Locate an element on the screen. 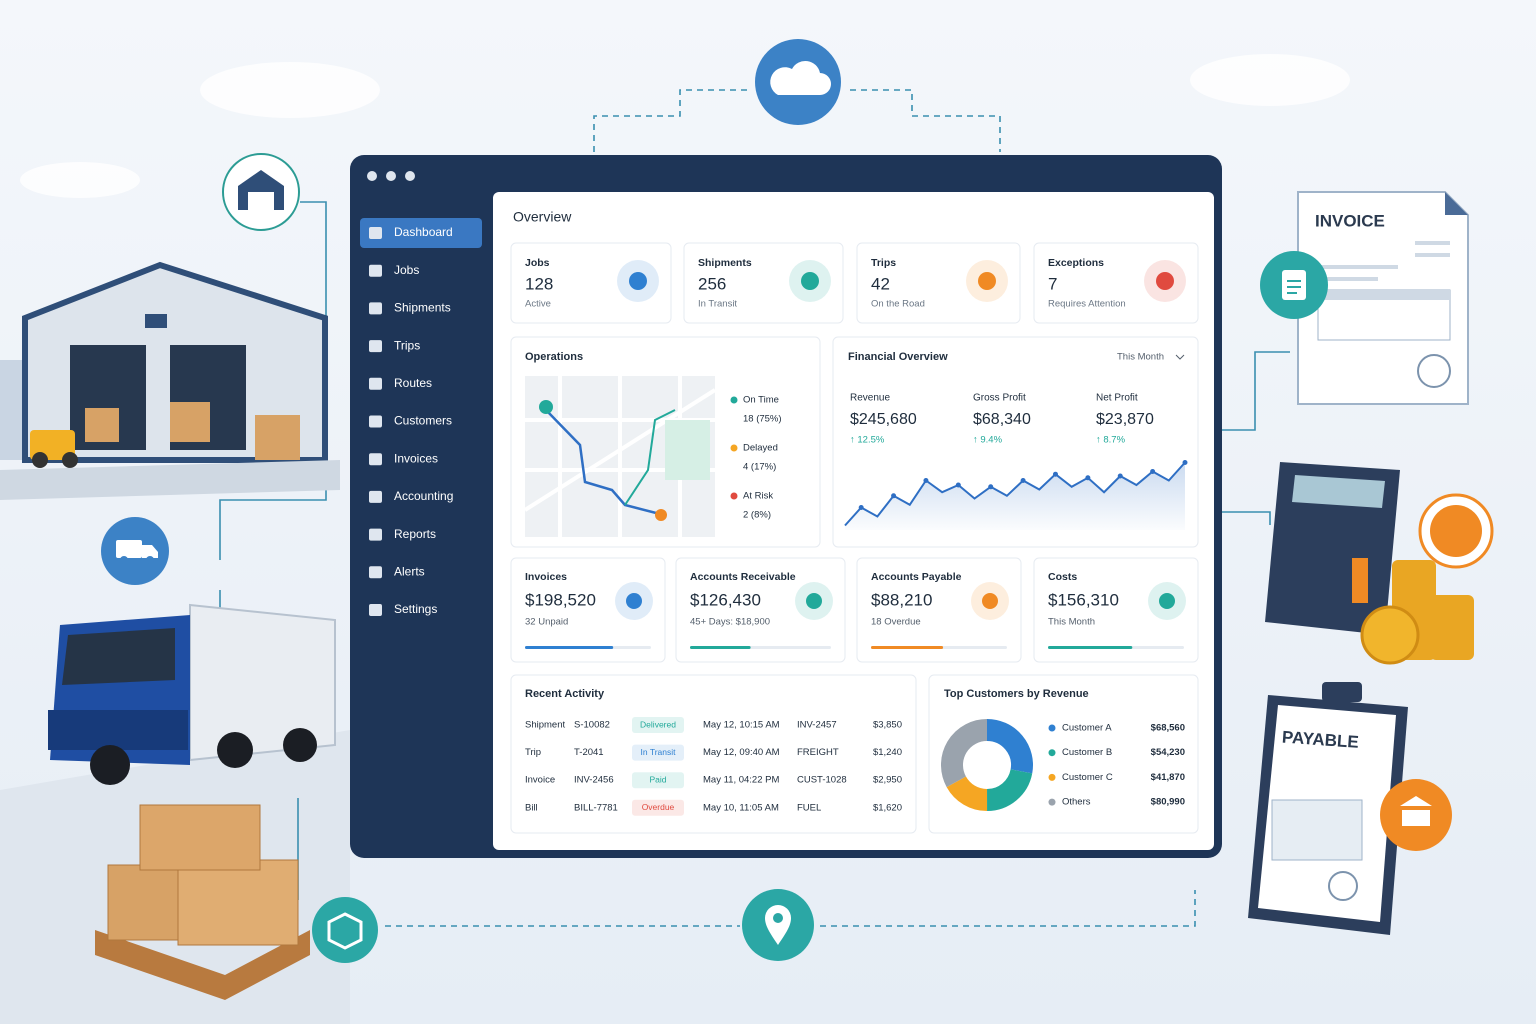 The height and width of the screenshot is (1024, 1536). metric-change: ↑ 8.7% is located at coordinates (1111, 440).